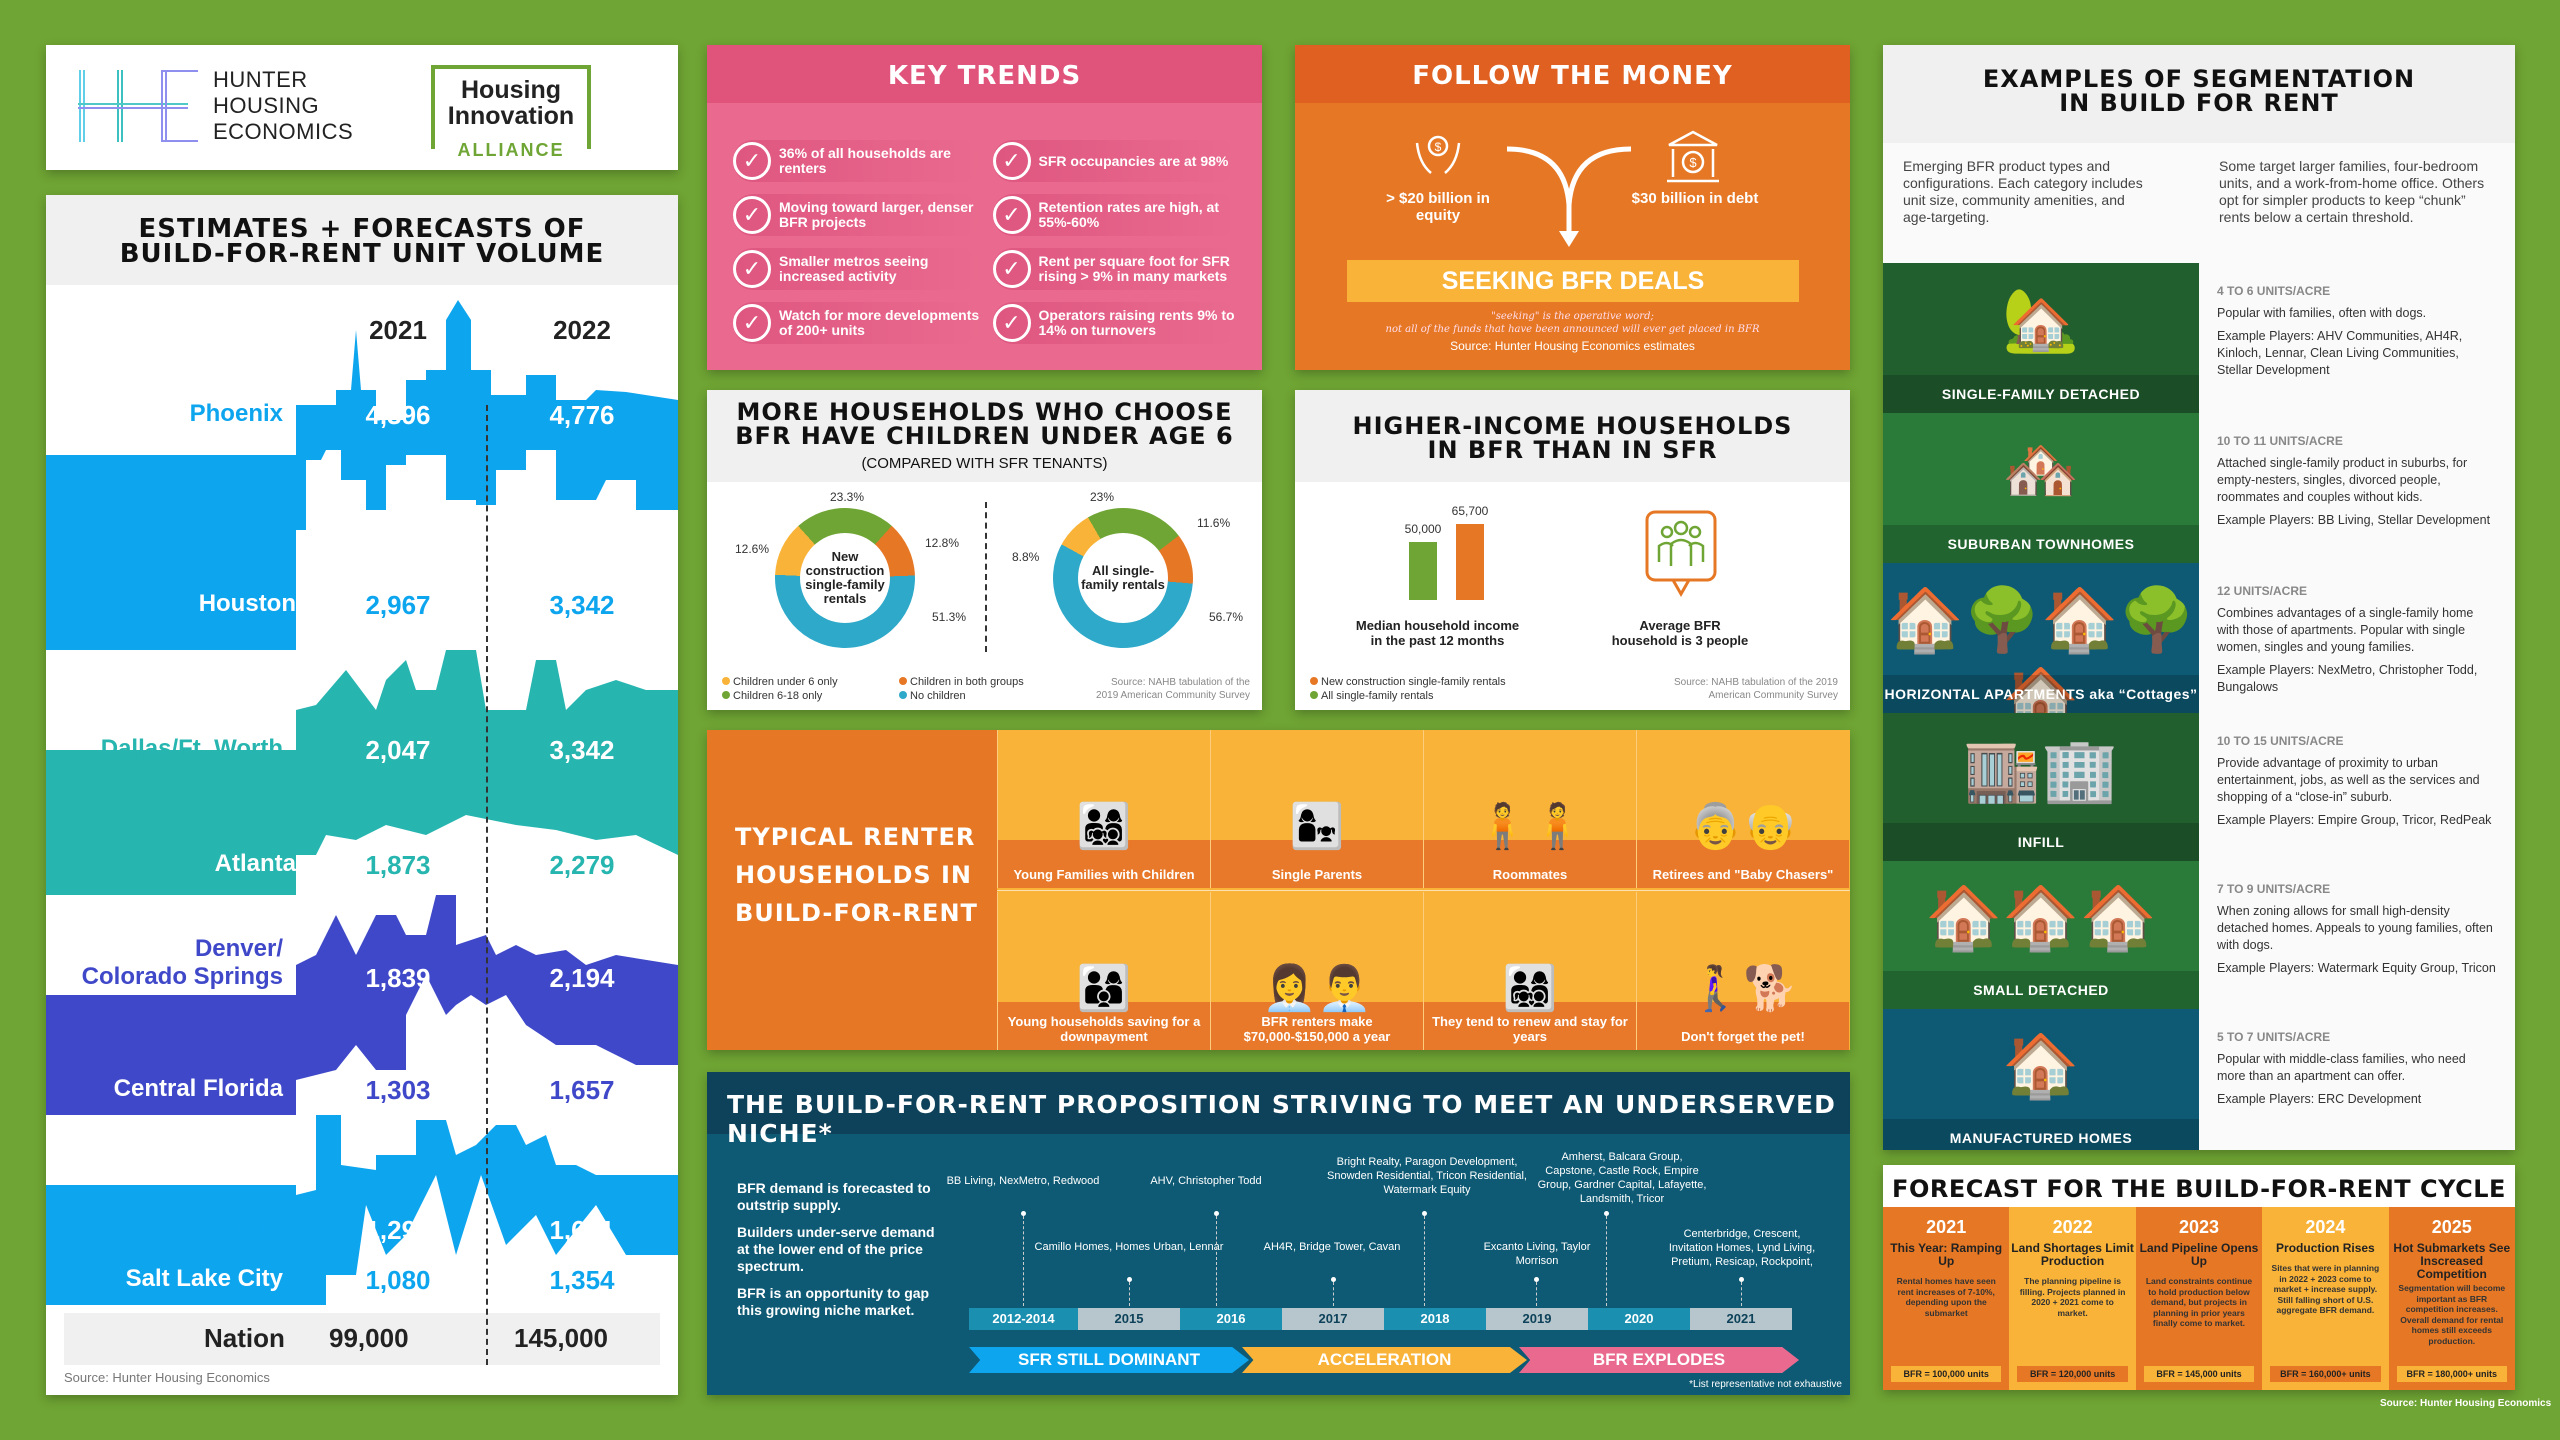  Describe the element at coordinates (204, 1278) in the screenshot. I see `metro-label: Salt Lake City` at that location.